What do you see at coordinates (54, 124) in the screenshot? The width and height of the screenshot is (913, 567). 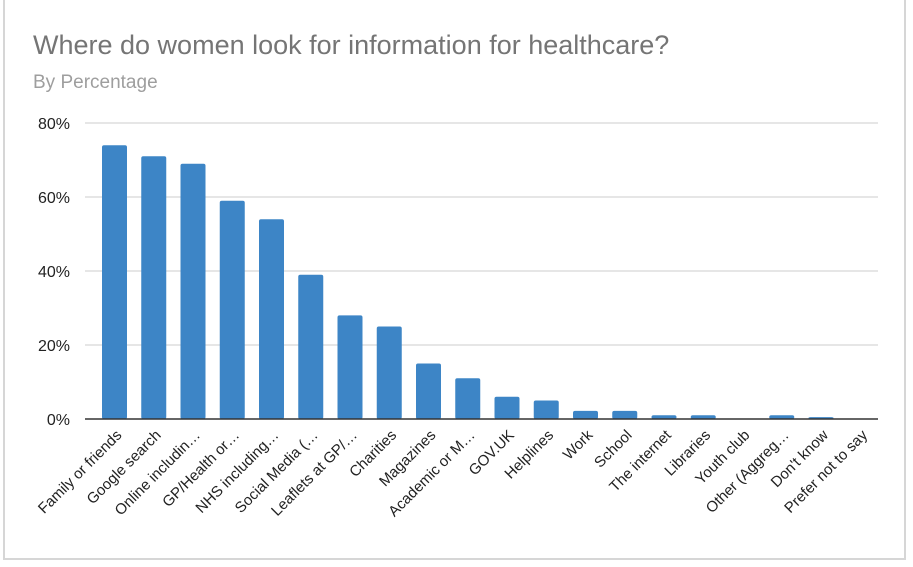 I see `y-tick-label: 80%` at bounding box center [54, 124].